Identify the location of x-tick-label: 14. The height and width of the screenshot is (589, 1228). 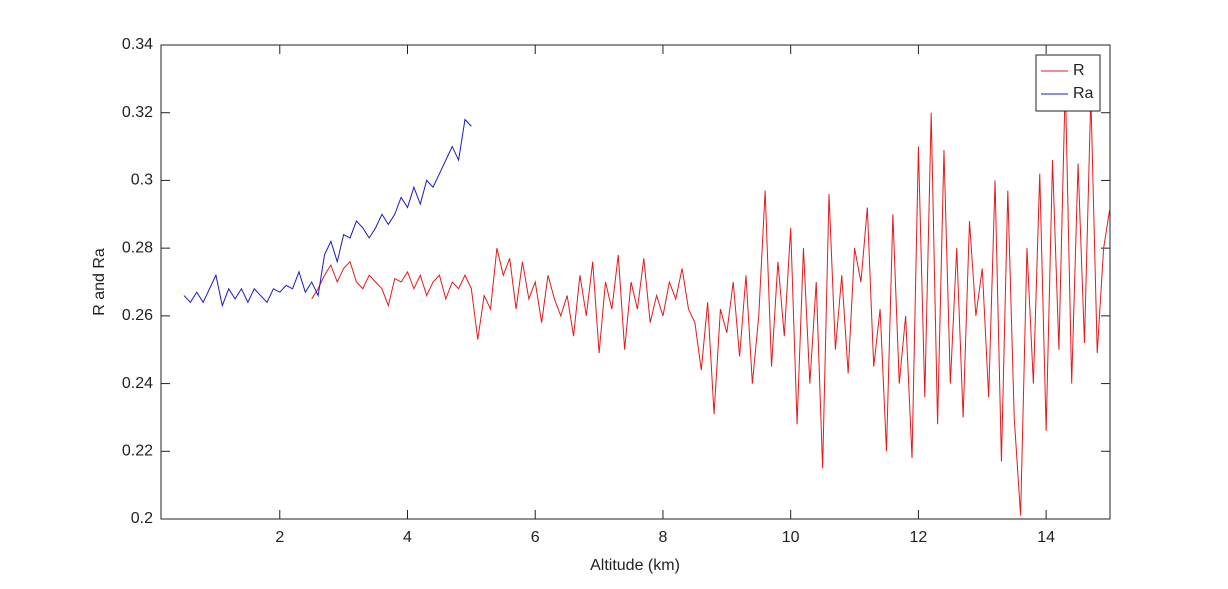
(1046, 537).